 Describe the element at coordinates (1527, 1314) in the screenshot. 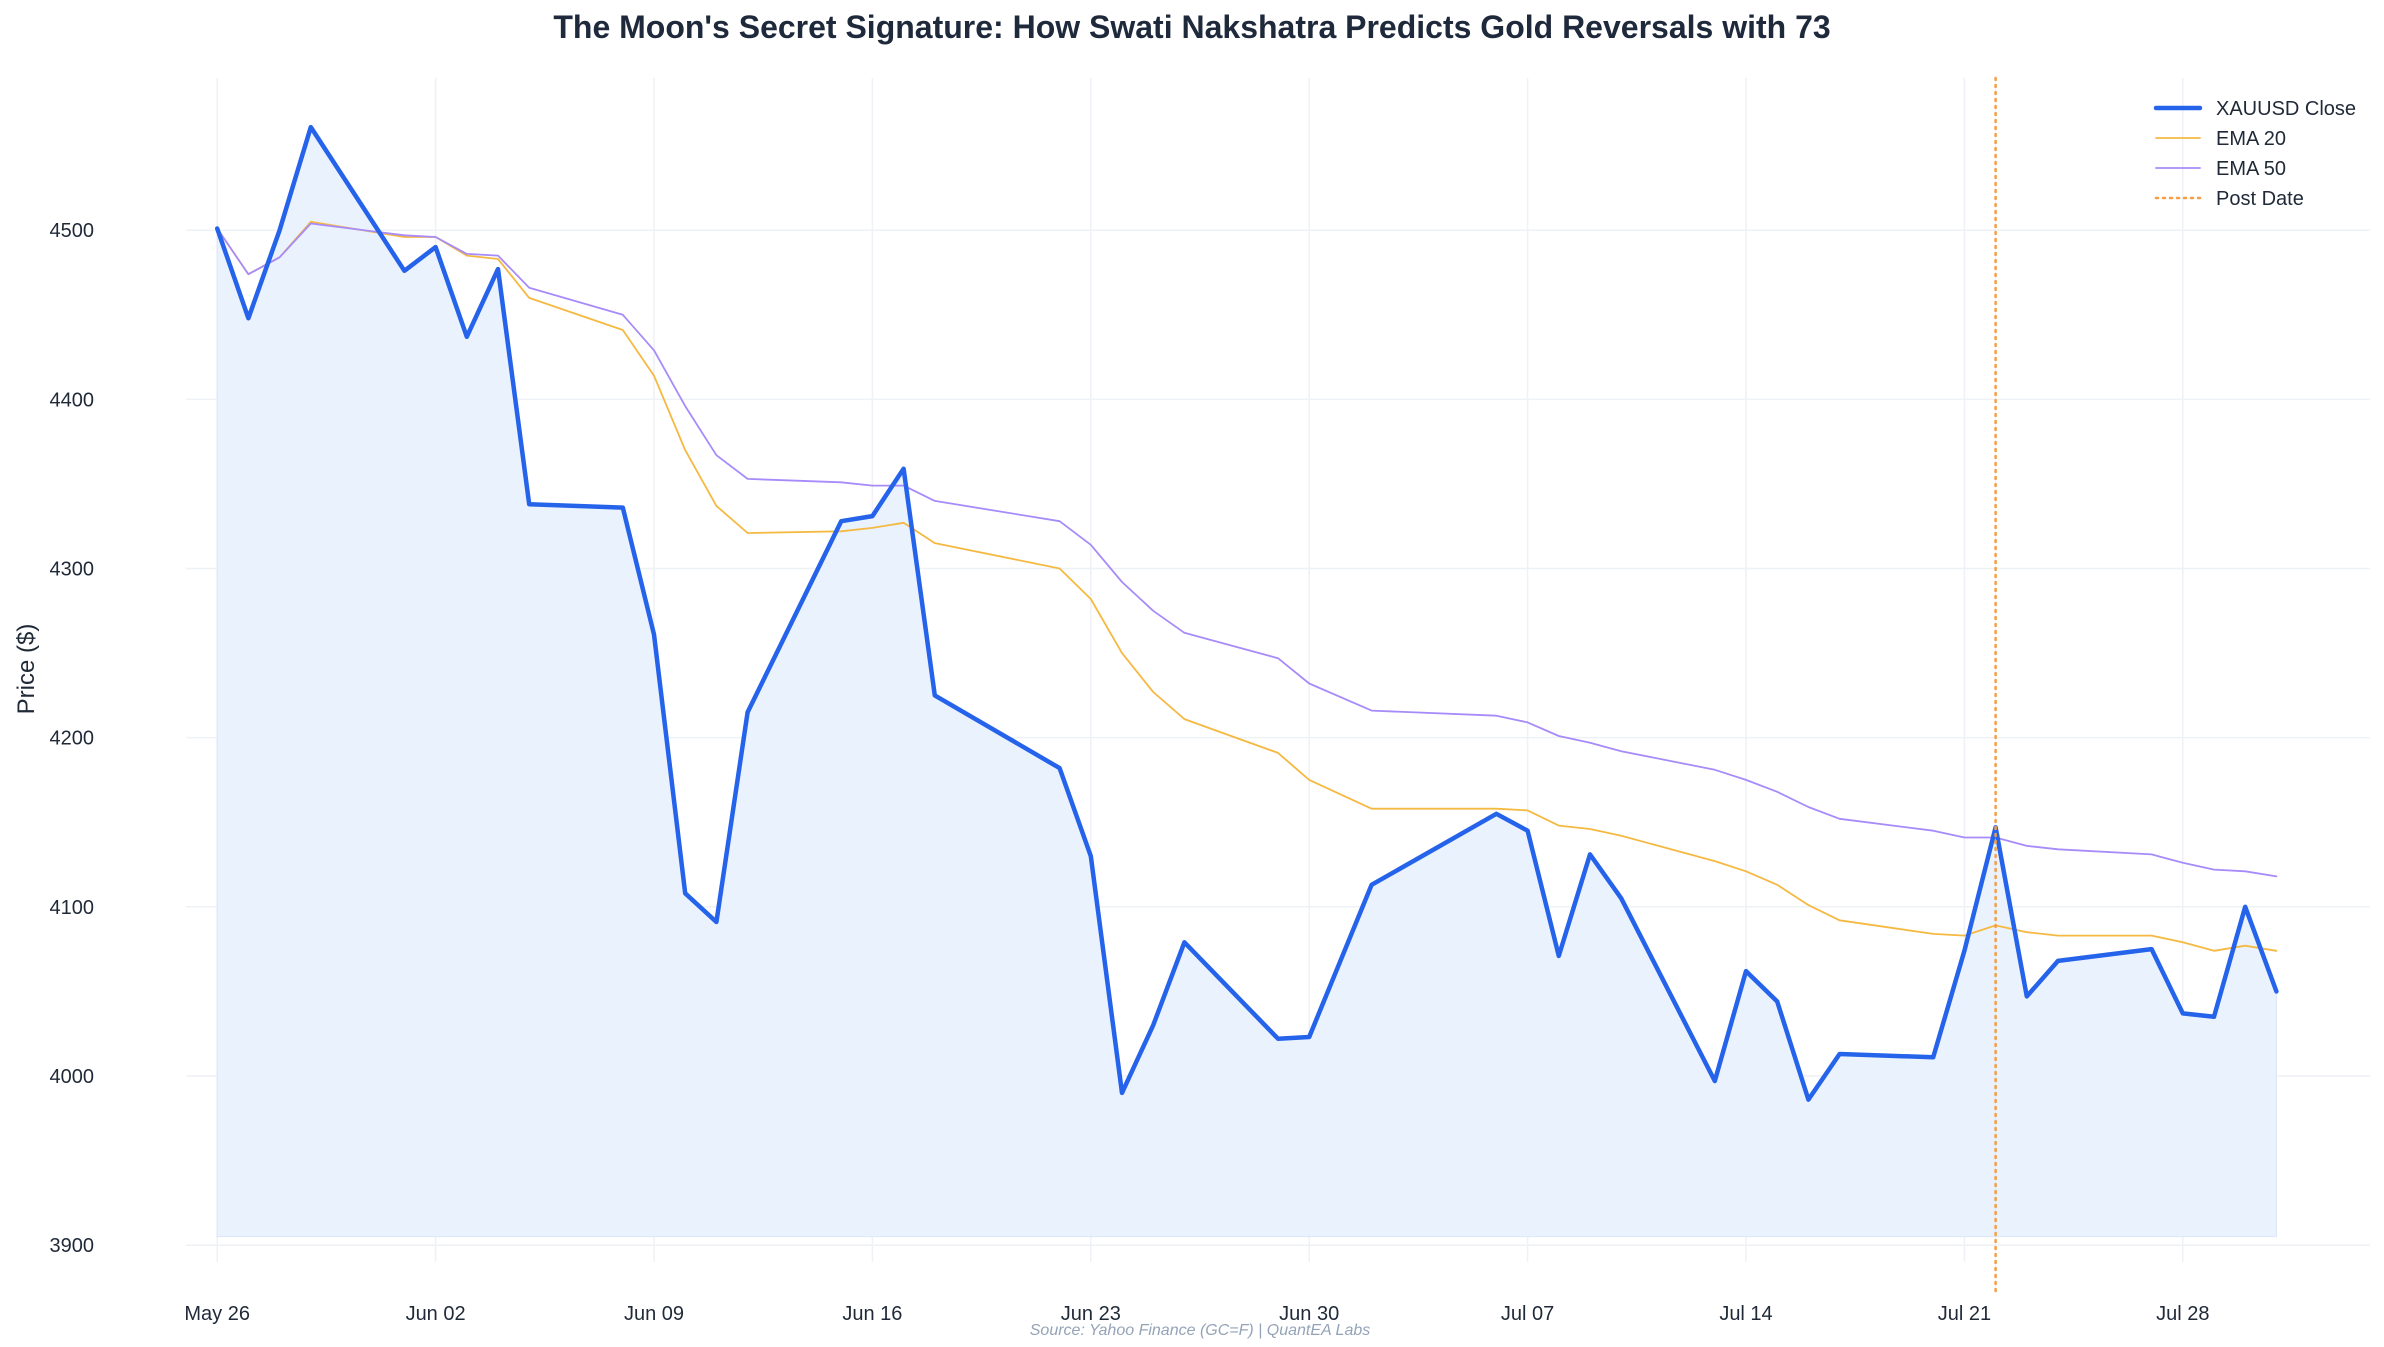

I see `x-tick-label: Jul 07` at that location.